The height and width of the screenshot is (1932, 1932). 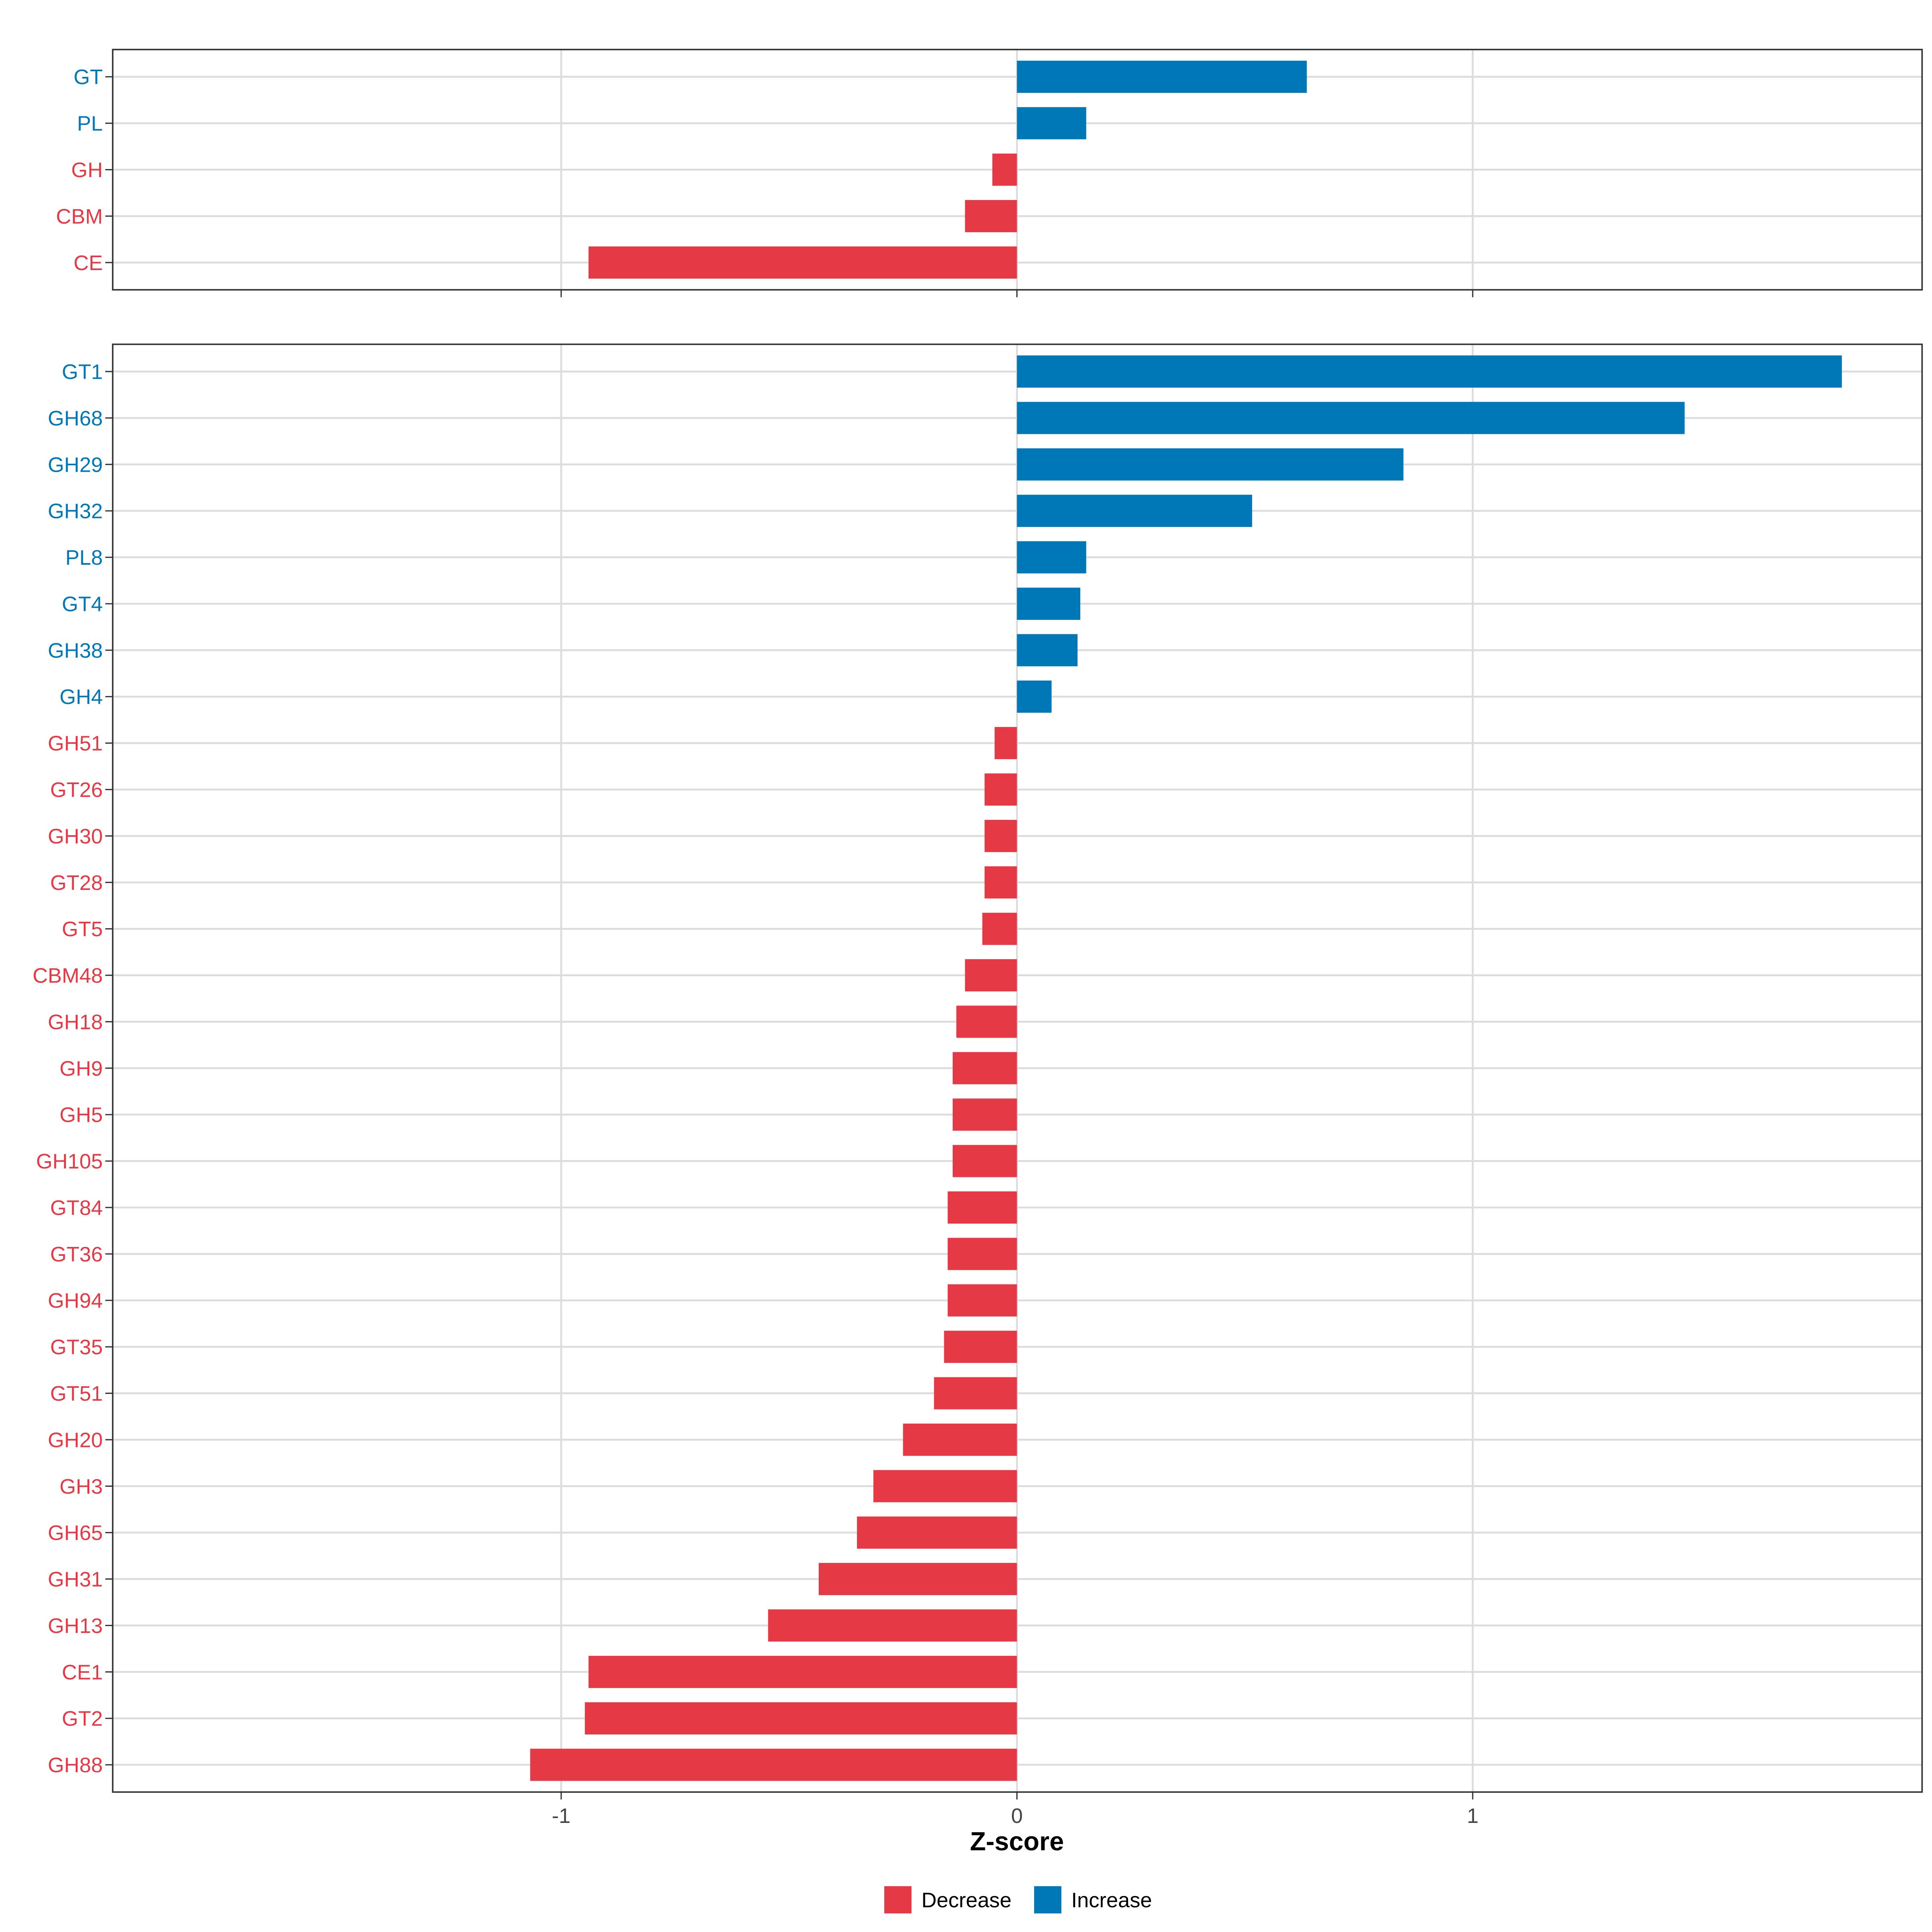 What do you see at coordinates (991, 975) in the screenshot?
I see `bar-cbm48` at bounding box center [991, 975].